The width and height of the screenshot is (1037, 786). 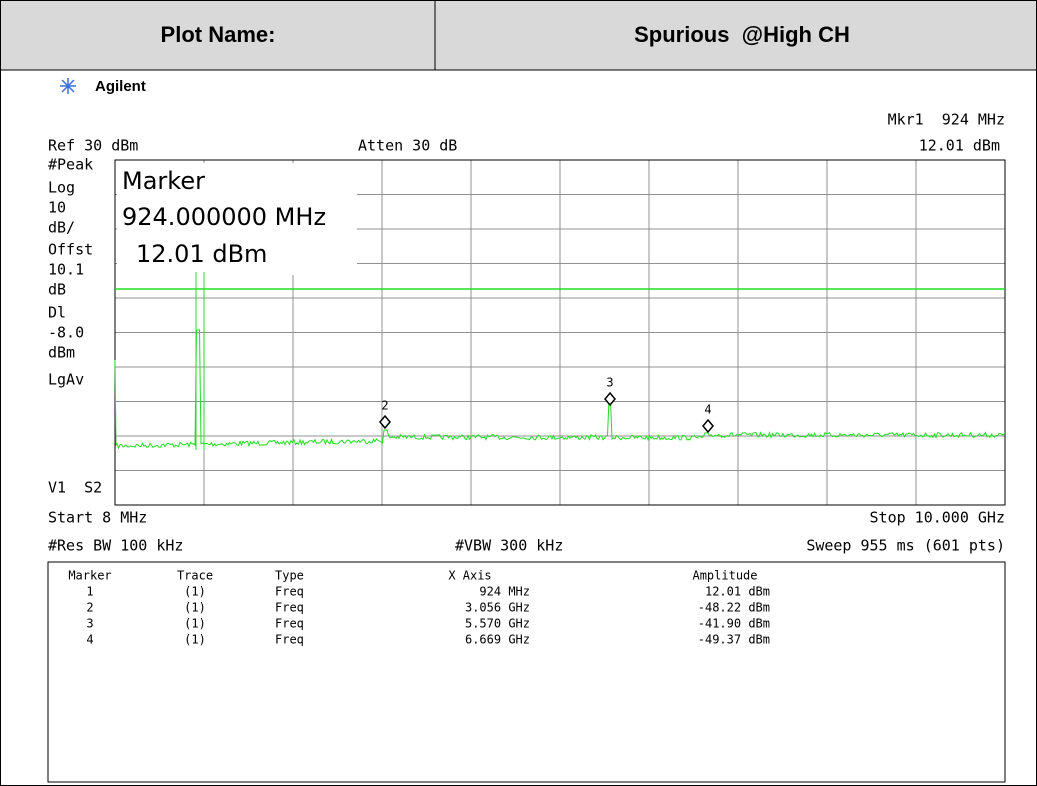 What do you see at coordinates (497, 608) in the screenshot?
I see `table-cell: 3.056 GHz` at bounding box center [497, 608].